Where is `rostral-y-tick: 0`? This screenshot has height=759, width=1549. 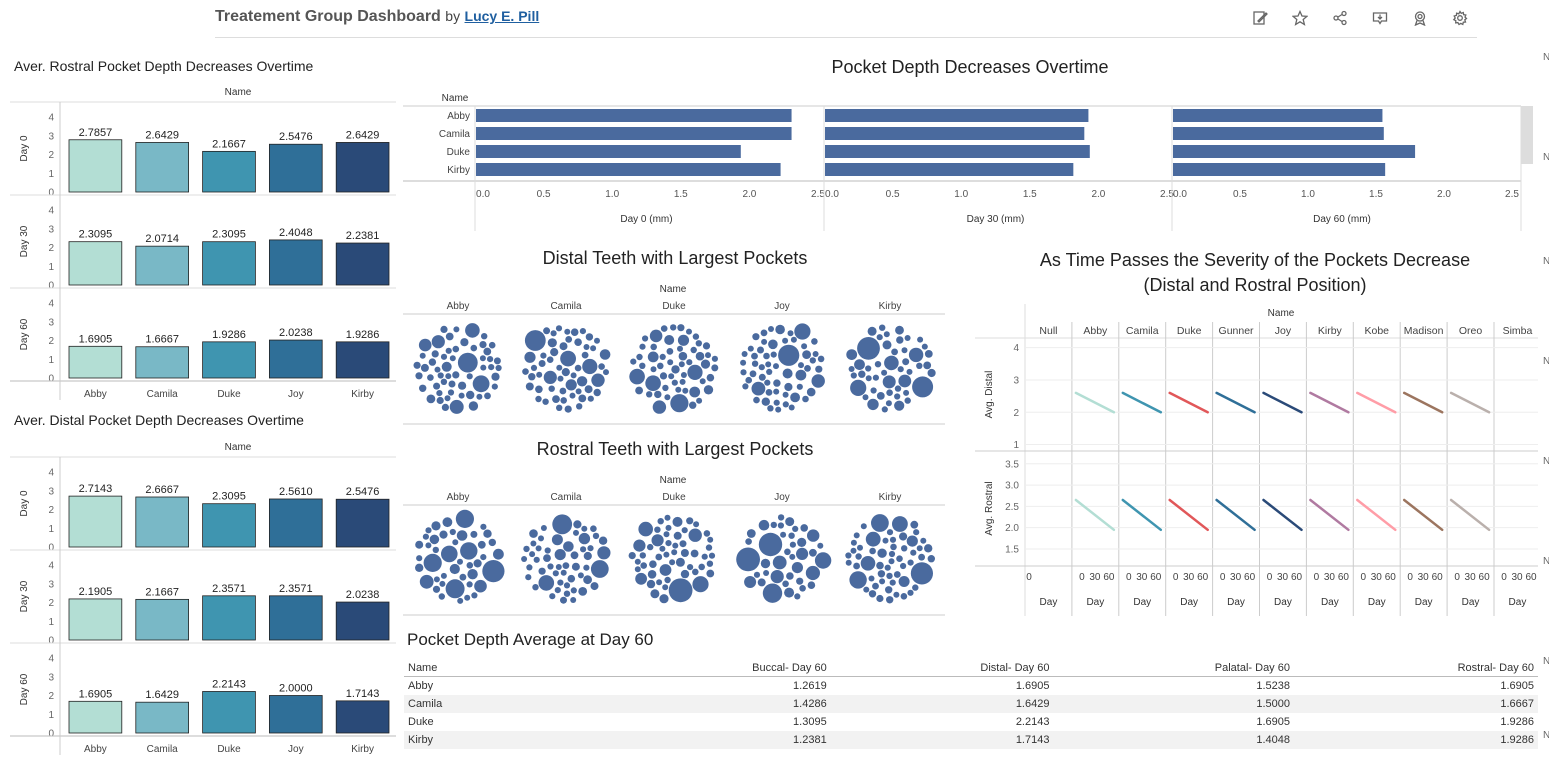
rostral-y-tick: 0 is located at coordinates (51, 379).